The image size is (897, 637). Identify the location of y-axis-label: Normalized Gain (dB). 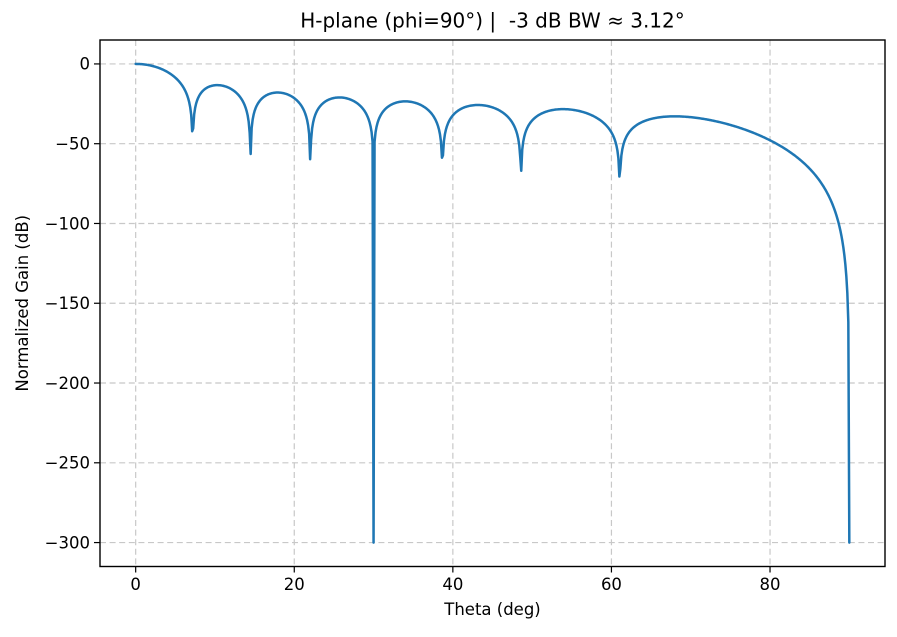
(22, 303).